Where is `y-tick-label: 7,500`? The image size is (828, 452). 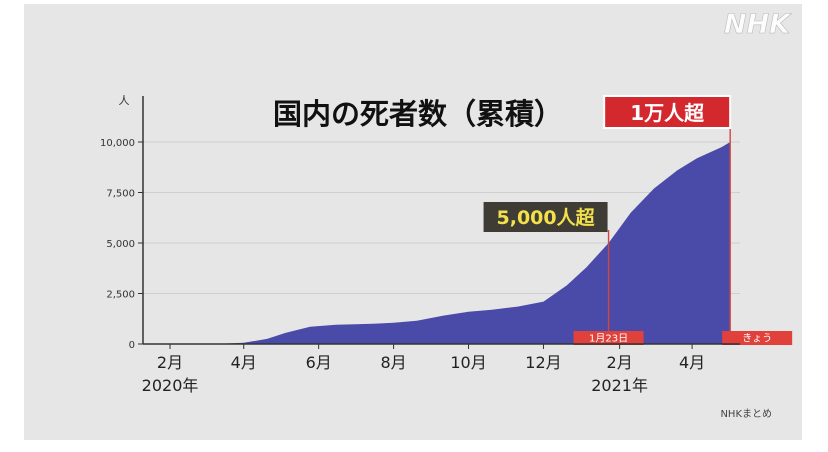 y-tick-label: 7,500 is located at coordinates (120, 194).